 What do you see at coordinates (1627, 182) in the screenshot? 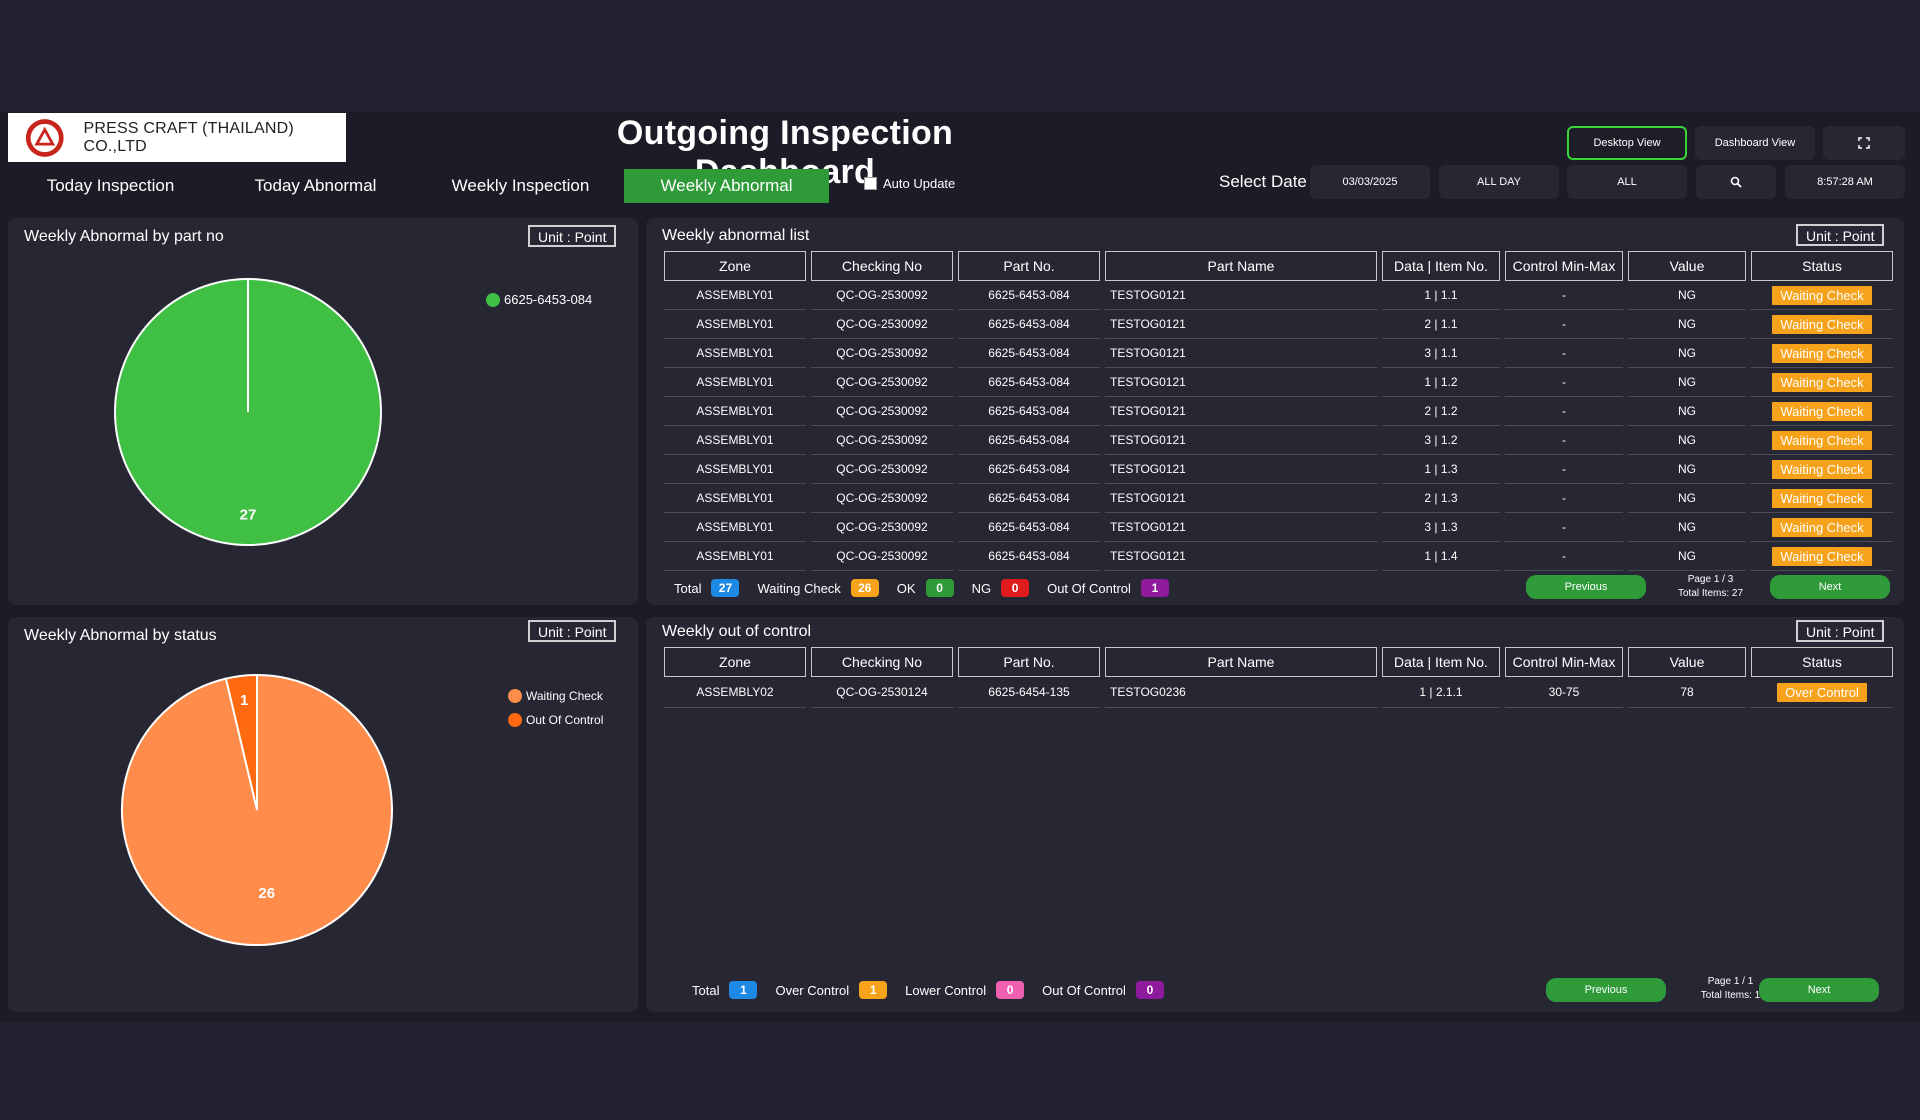
I see `zone-select: ALL` at bounding box center [1627, 182].